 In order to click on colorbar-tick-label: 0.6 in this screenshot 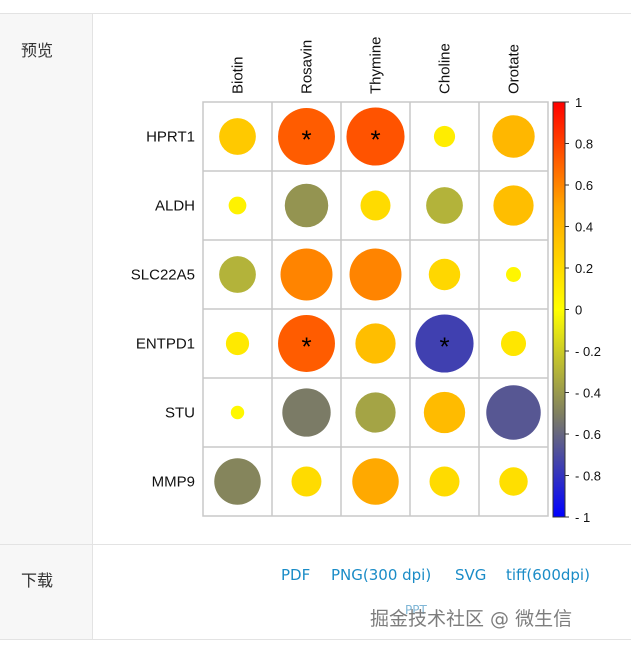, I will do `click(584, 185)`.